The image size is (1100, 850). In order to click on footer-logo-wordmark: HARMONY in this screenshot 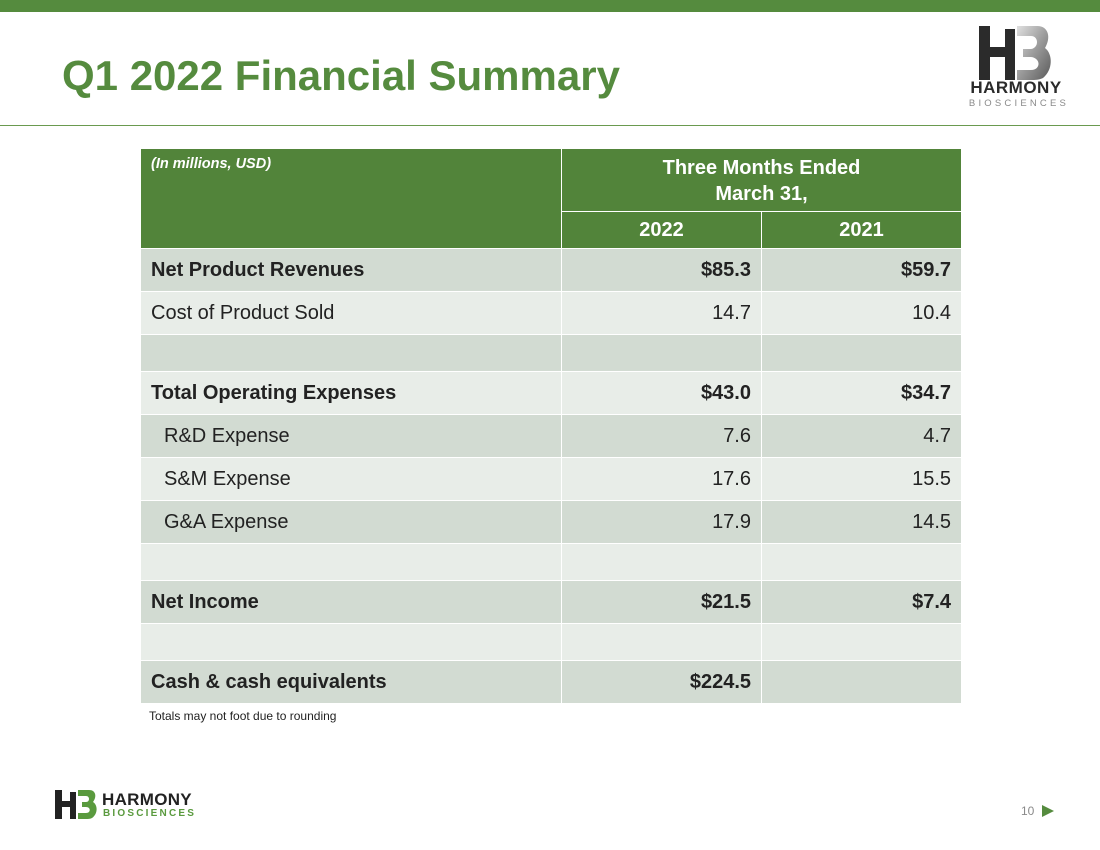, I will do `click(147, 799)`.